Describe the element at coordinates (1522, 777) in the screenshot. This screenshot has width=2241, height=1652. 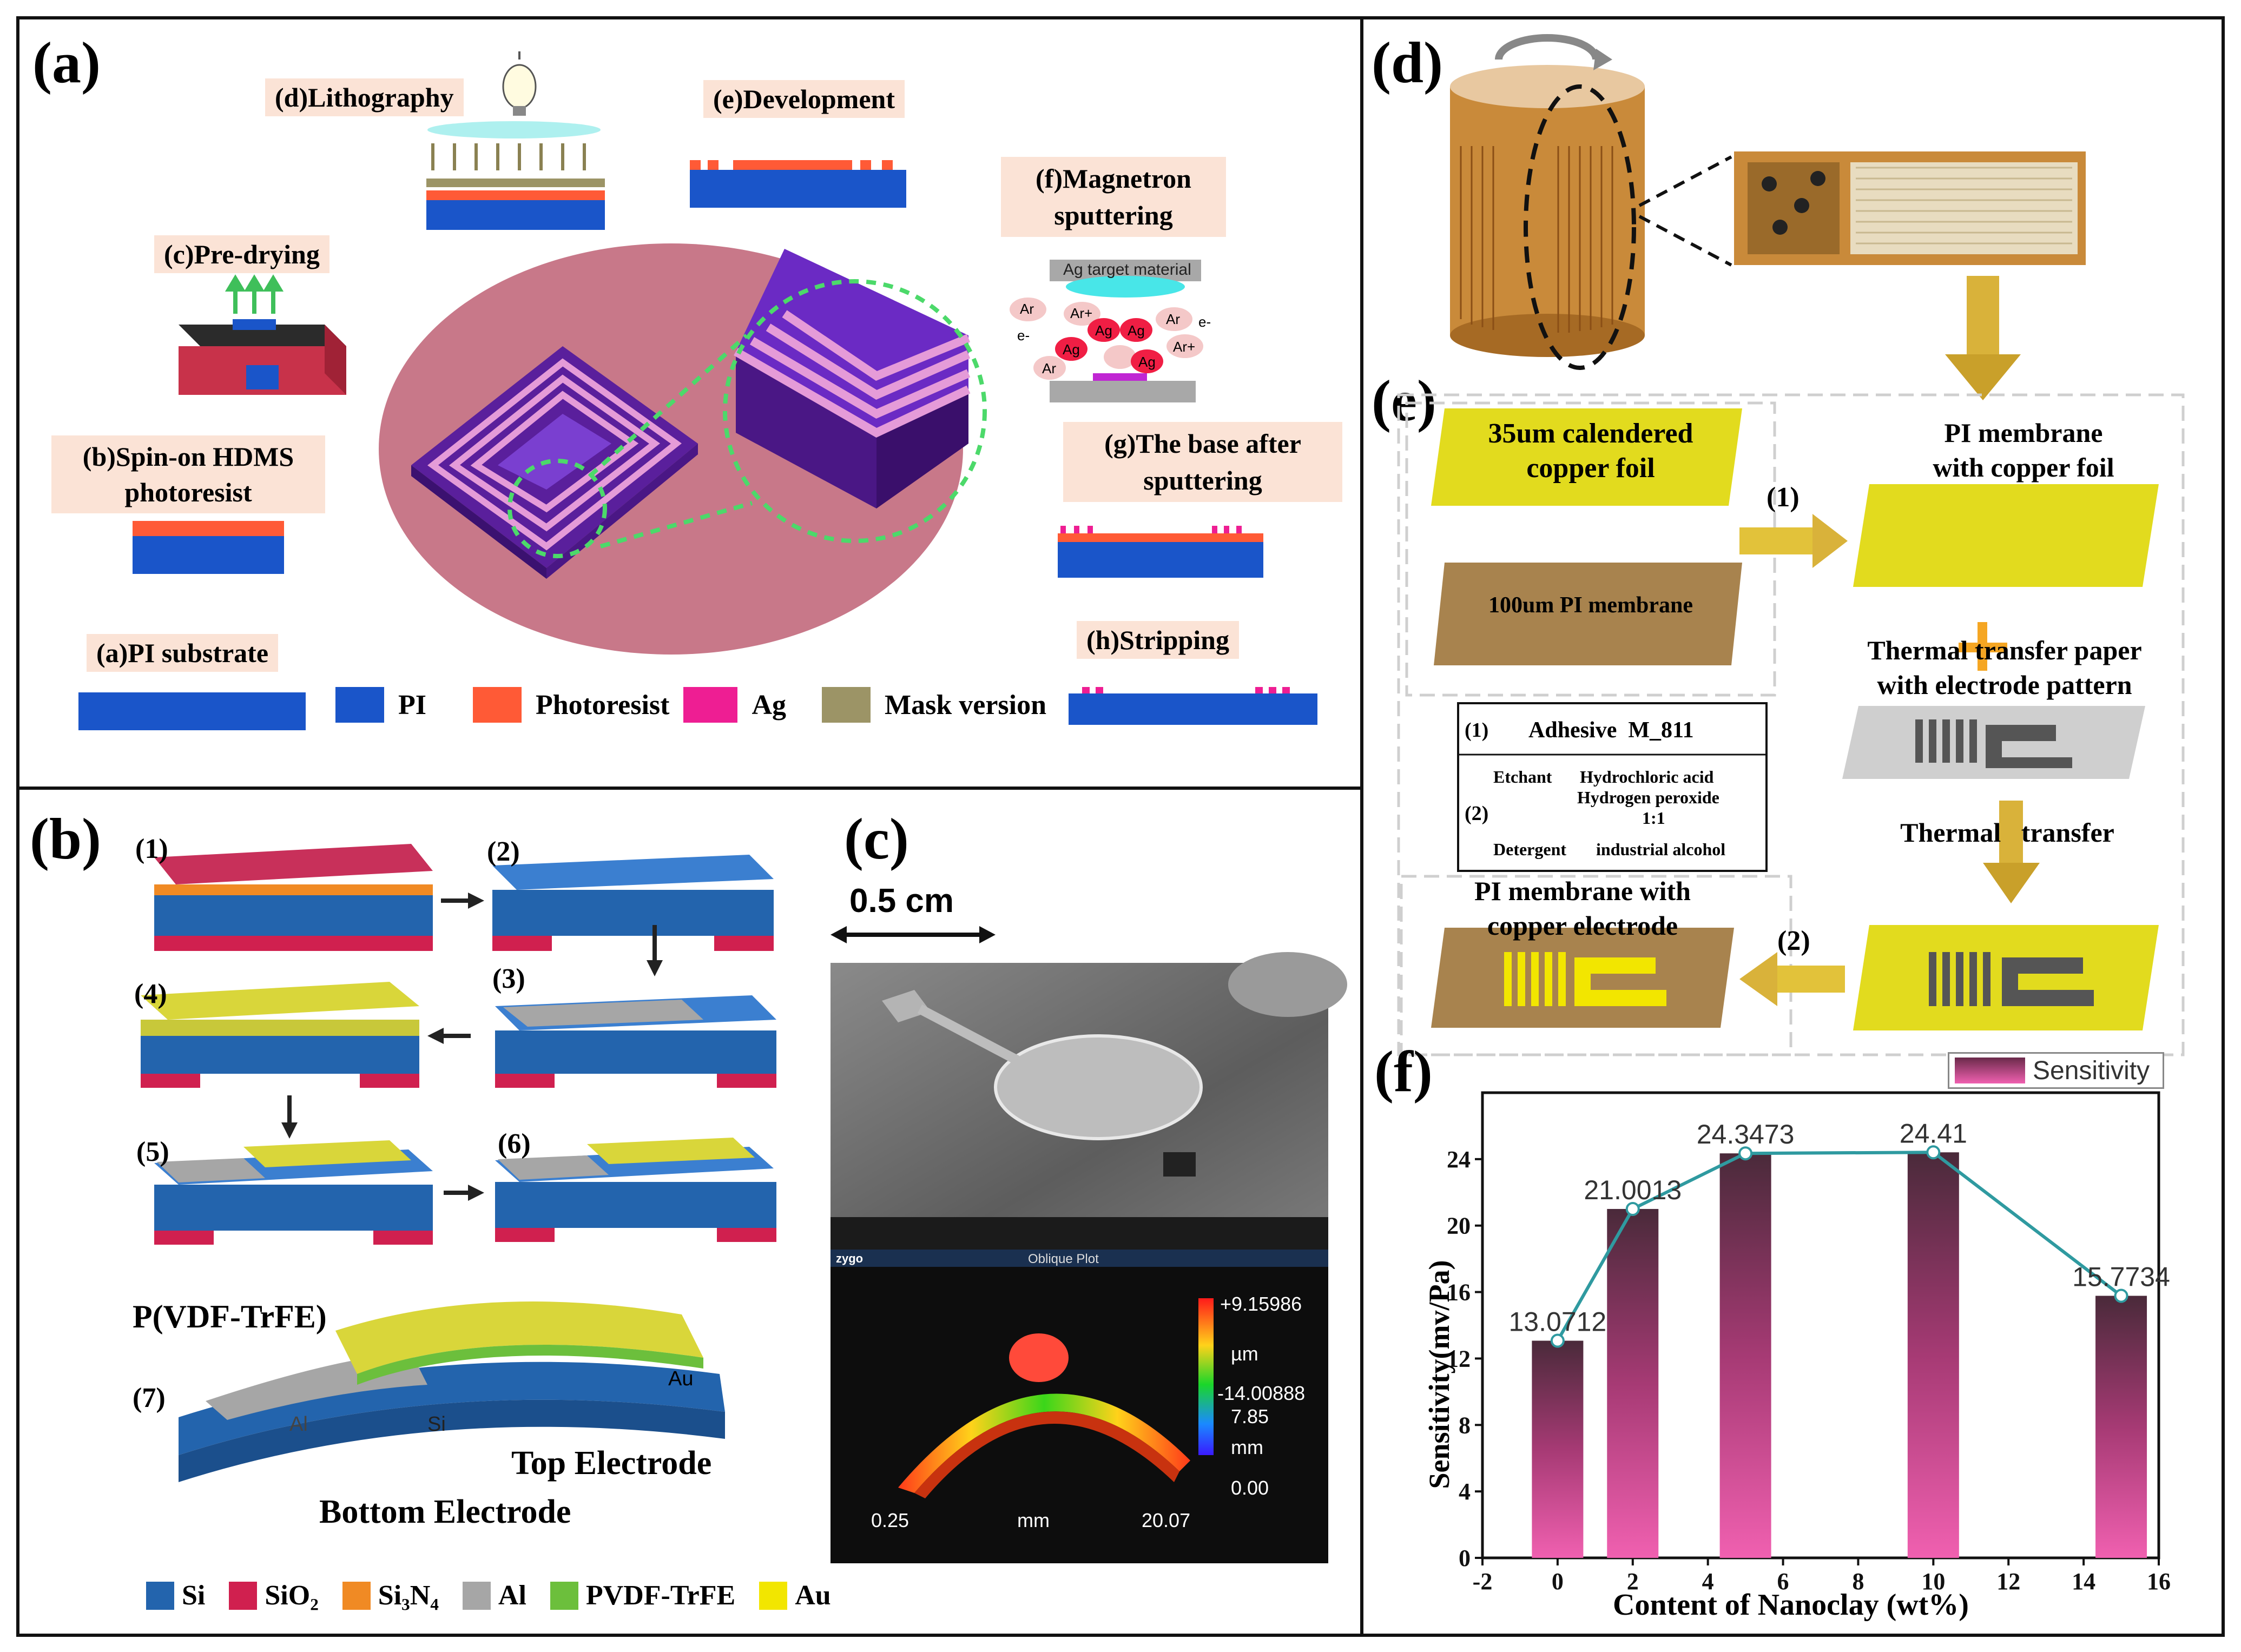
I see `table-etchant: Etchant` at that location.